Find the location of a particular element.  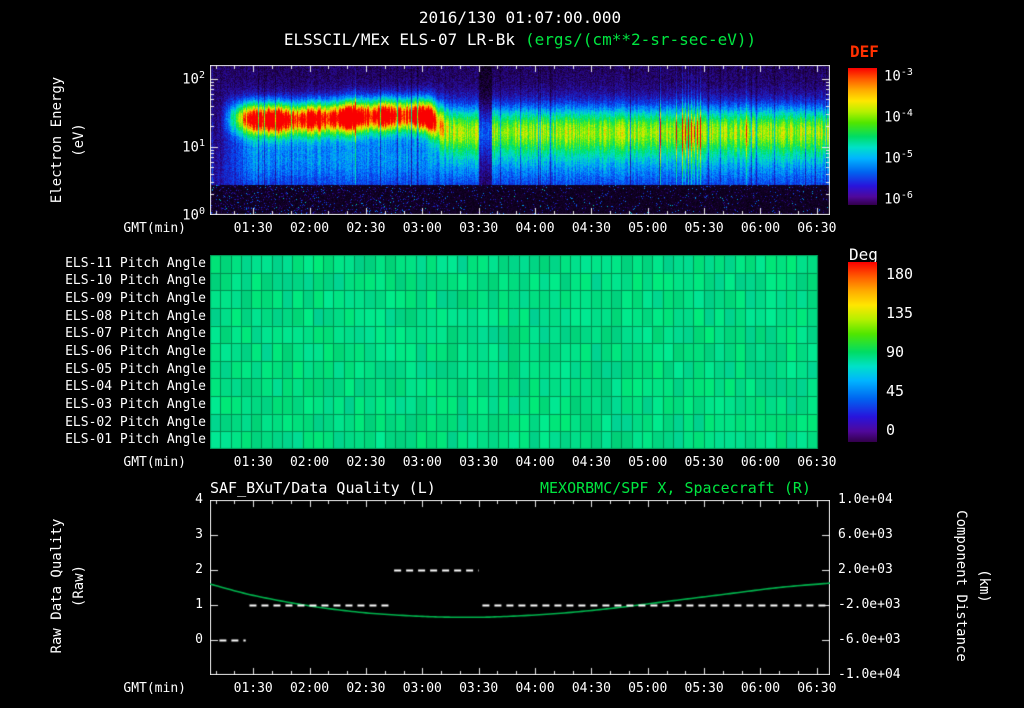

spec-y-tick-label: 10² is located at coordinates (193, 78).